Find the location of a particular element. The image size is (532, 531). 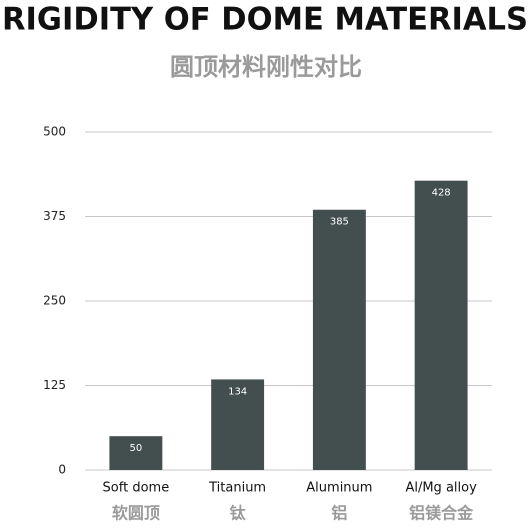

y-tick-label: 375 is located at coordinates (54, 216).